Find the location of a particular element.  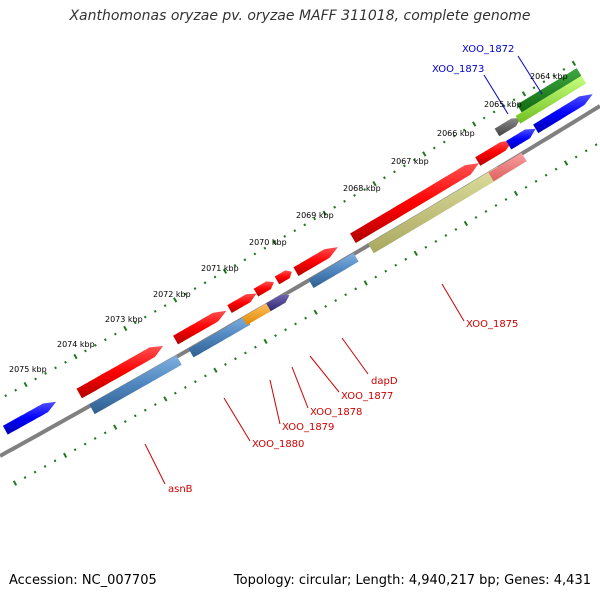

gene-blue-left is located at coordinates (29, 418).